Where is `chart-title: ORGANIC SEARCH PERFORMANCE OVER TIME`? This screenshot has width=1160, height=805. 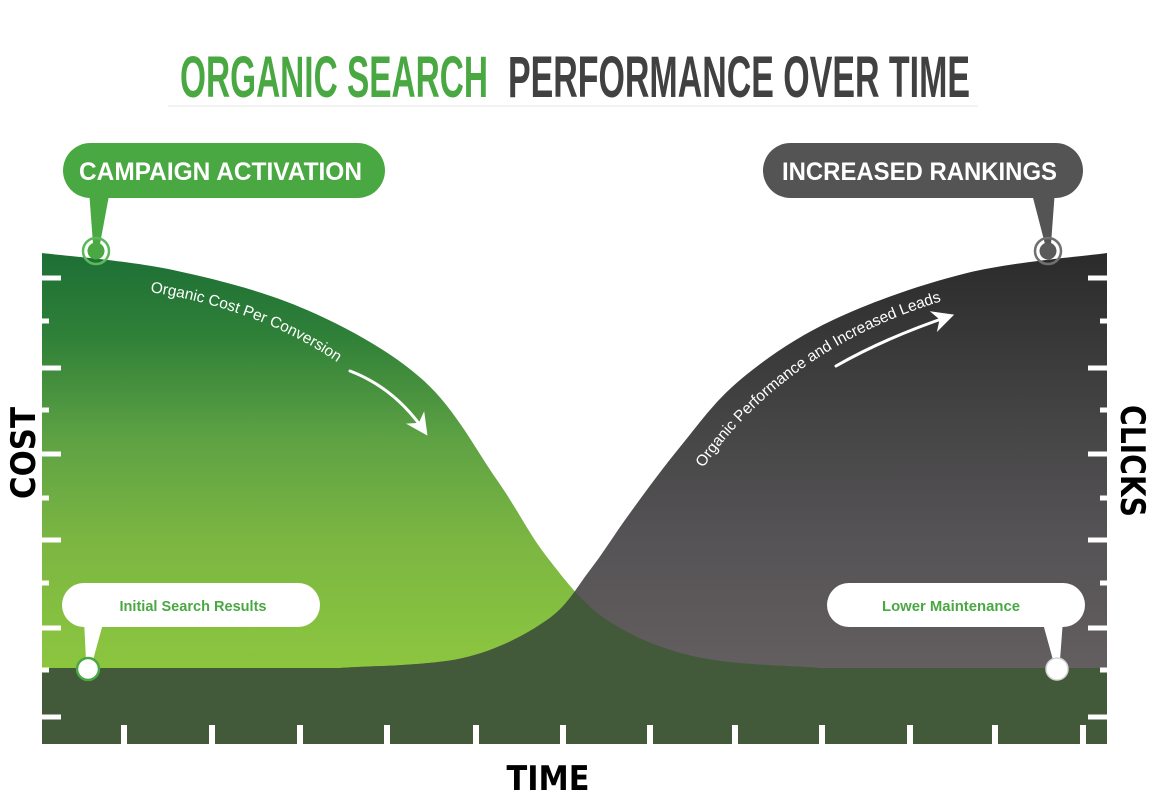 chart-title: ORGANIC SEARCH PERFORMANCE OVER TIME is located at coordinates (573, 77).